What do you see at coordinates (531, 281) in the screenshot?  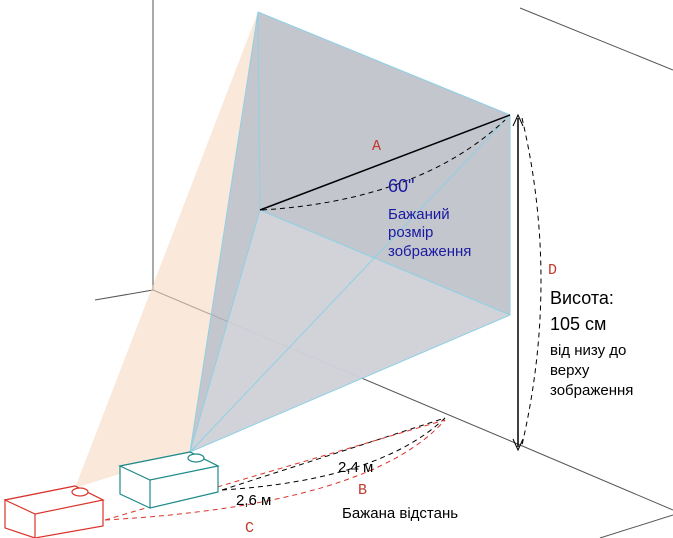 I see `dashed-arc-d` at bounding box center [531, 281].